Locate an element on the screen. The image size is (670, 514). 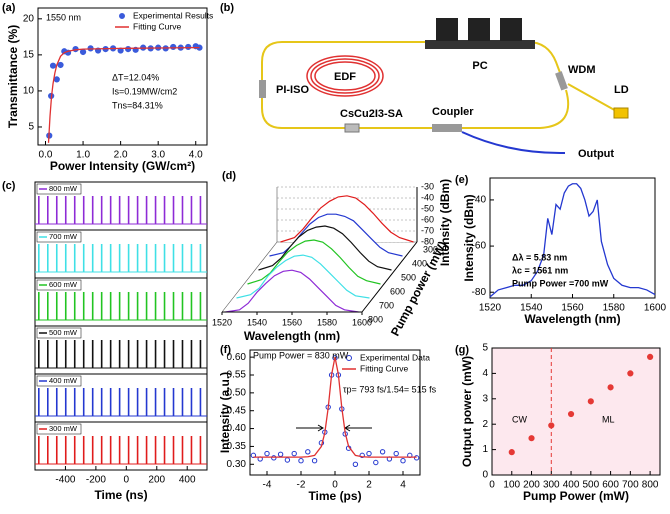
y-tick-label: 20 is located at coordinates (29, 18).